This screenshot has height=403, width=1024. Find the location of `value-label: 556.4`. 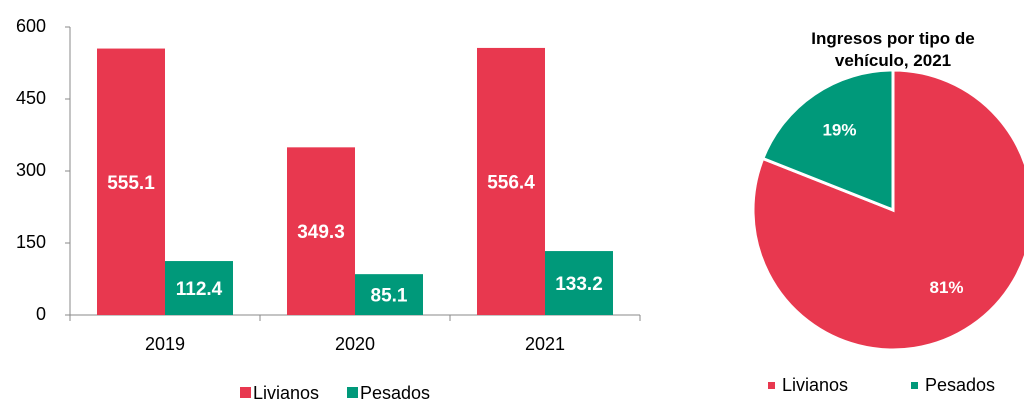

value-label: 556.4 is located at coordinates (511, 182).